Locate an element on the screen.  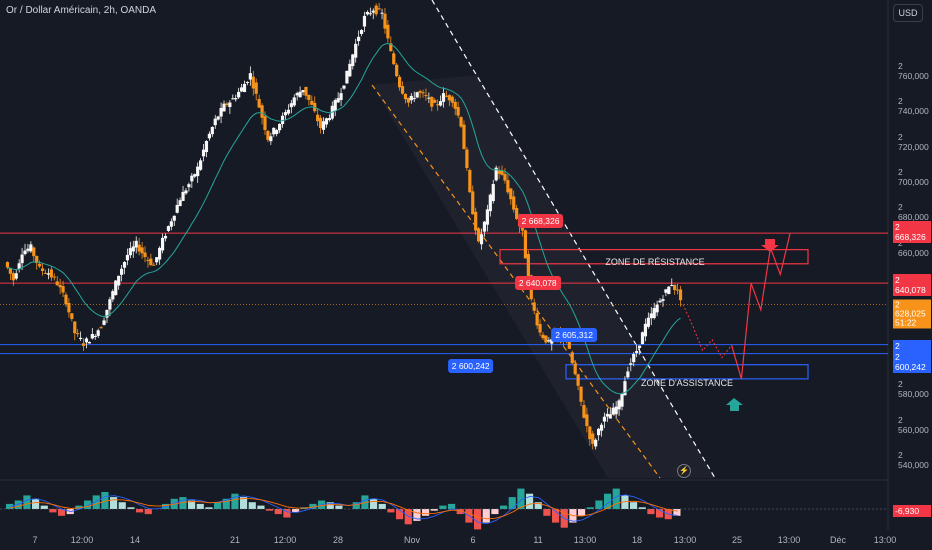
y-tick-label: 2 540,000 is located at coordinates (913, 460).